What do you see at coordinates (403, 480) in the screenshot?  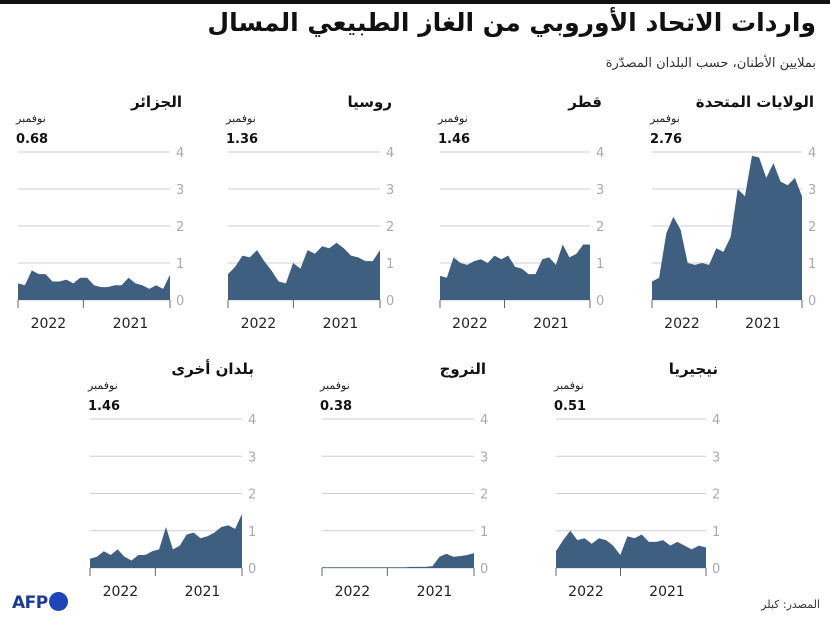 I see `panel-5: النروج نوفمبر 0.38 0 1 2 3 4 2022 2021` at bounding box center [403, 480].